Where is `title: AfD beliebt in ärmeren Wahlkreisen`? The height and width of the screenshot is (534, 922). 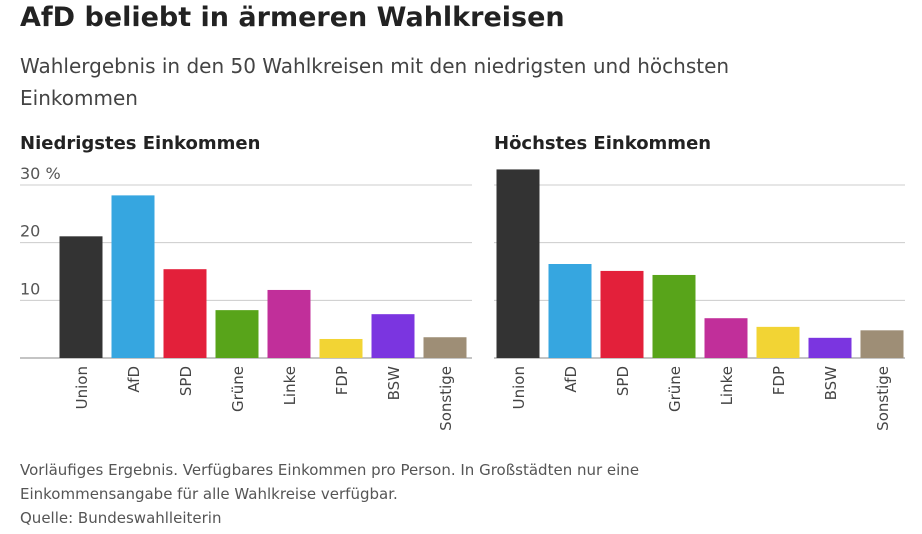
title: AfD beliebt in ärmeren Wahlkreisen is located at coordinates (292, 17).